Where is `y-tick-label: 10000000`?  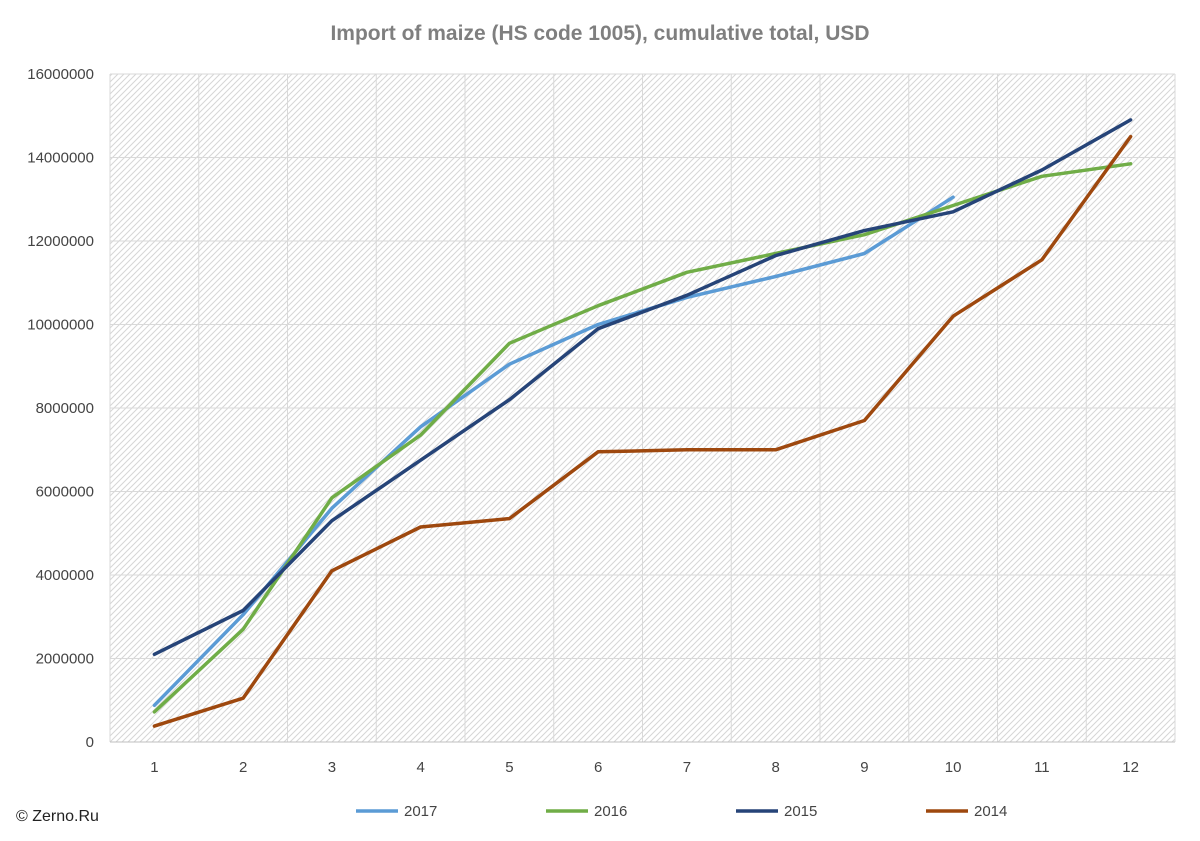
y-tick-label: 10000000 is located at coordinates (60, 325).